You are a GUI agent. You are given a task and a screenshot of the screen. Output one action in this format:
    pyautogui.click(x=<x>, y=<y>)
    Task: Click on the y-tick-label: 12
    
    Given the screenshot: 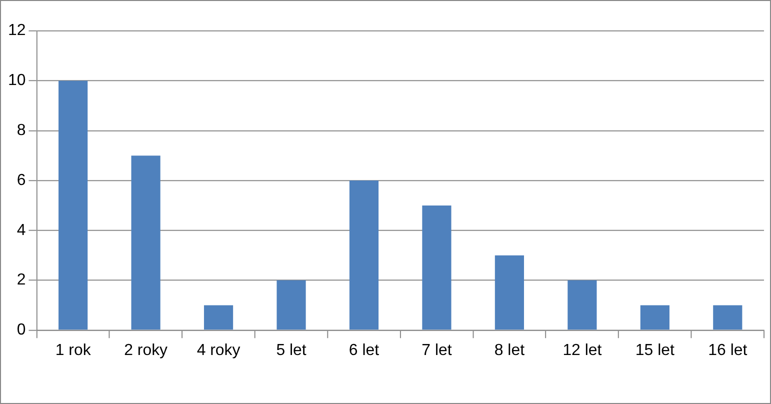 What is the action you would take?
    pyautogui.click(x=17, y=31)
    